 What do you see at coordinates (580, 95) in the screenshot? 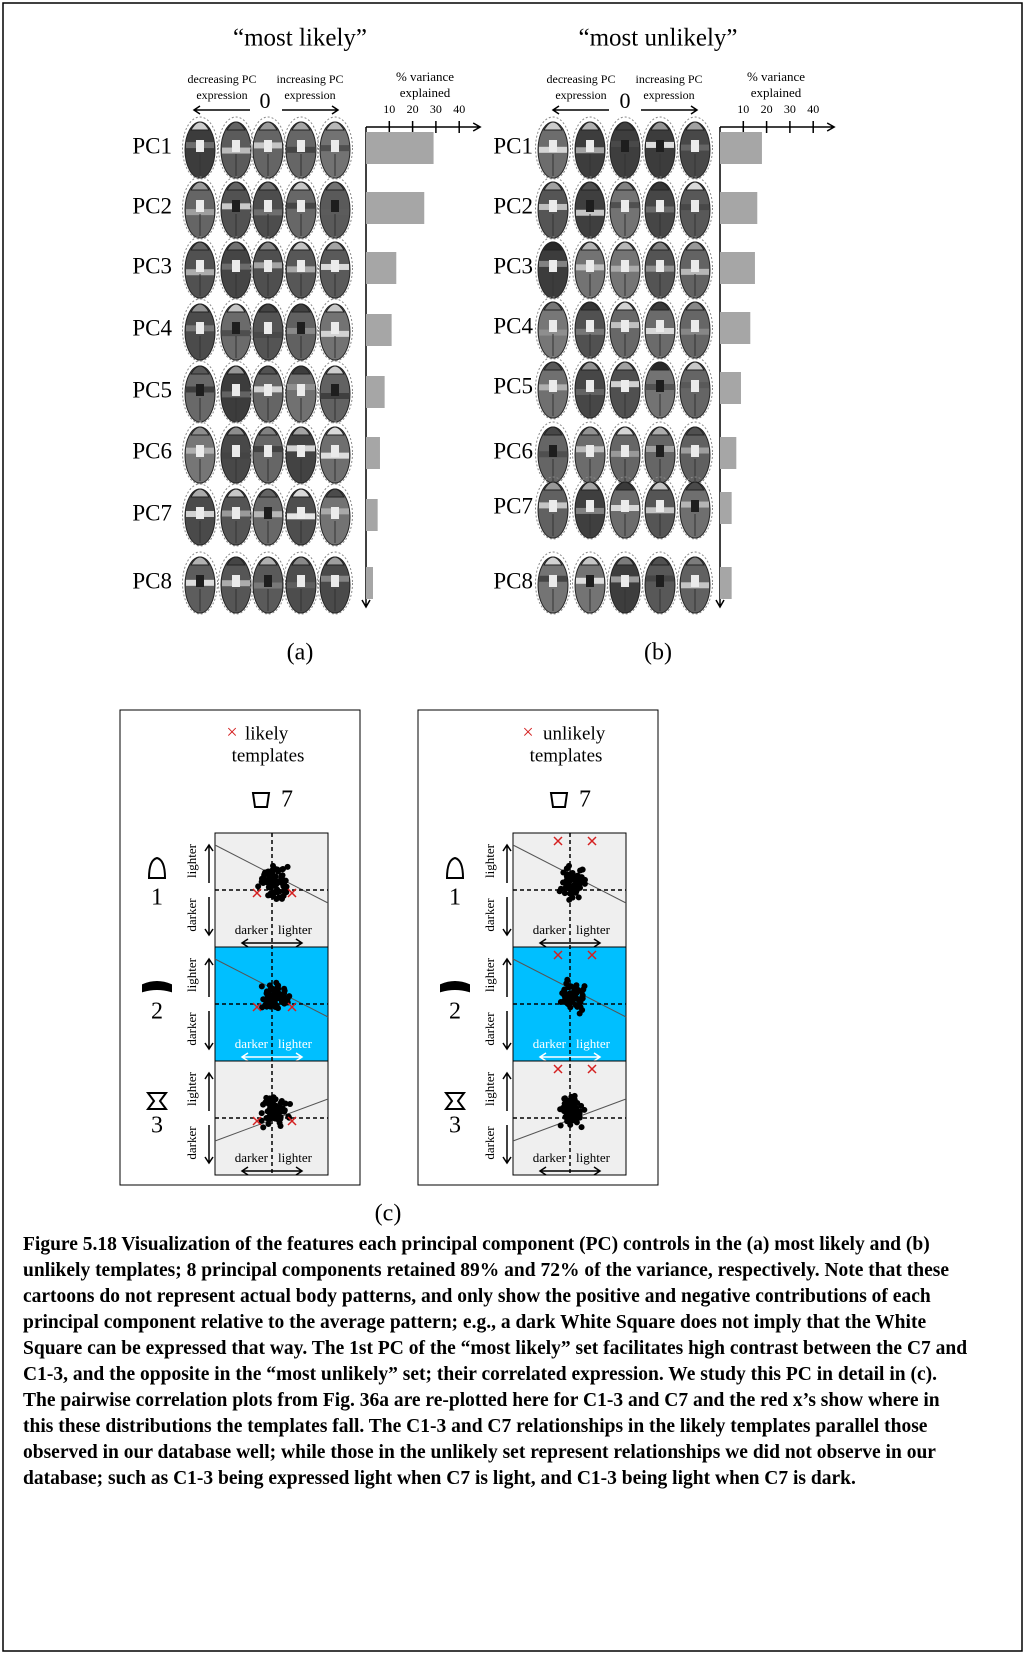
I see `decreasing-label: expression` at bounding box center [580, 95].